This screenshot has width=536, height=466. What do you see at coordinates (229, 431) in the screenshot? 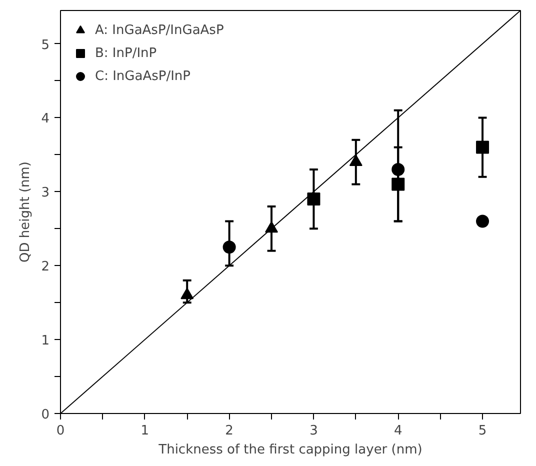
I see `x-tick-label: 2` at bounding box center [229, 431].